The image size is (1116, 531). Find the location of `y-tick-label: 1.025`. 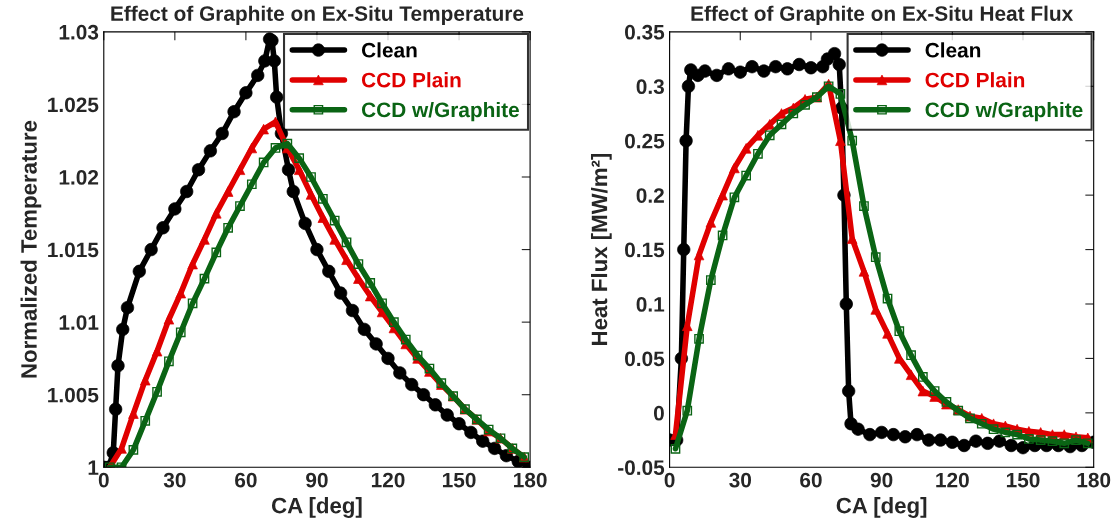

y-tick-label: 1.025 is located at coordinates (73, 105).